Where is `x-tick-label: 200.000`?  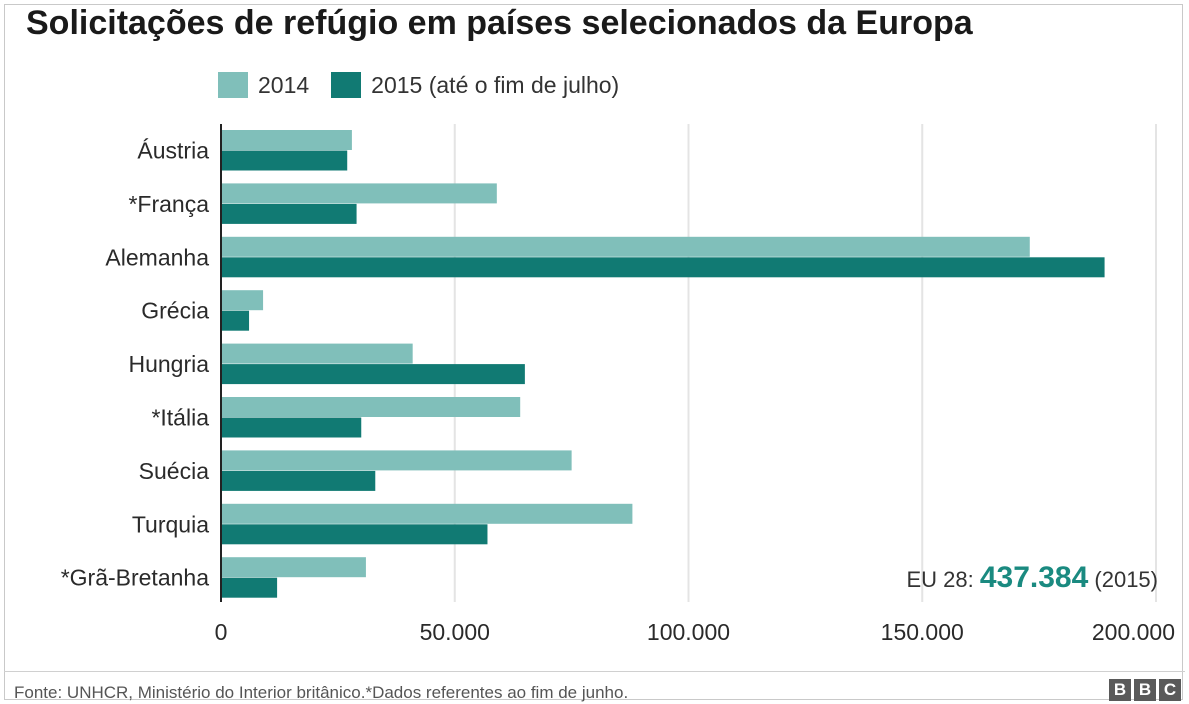 x-tick-label: 200.000 is located at coordinates (1133, 632).